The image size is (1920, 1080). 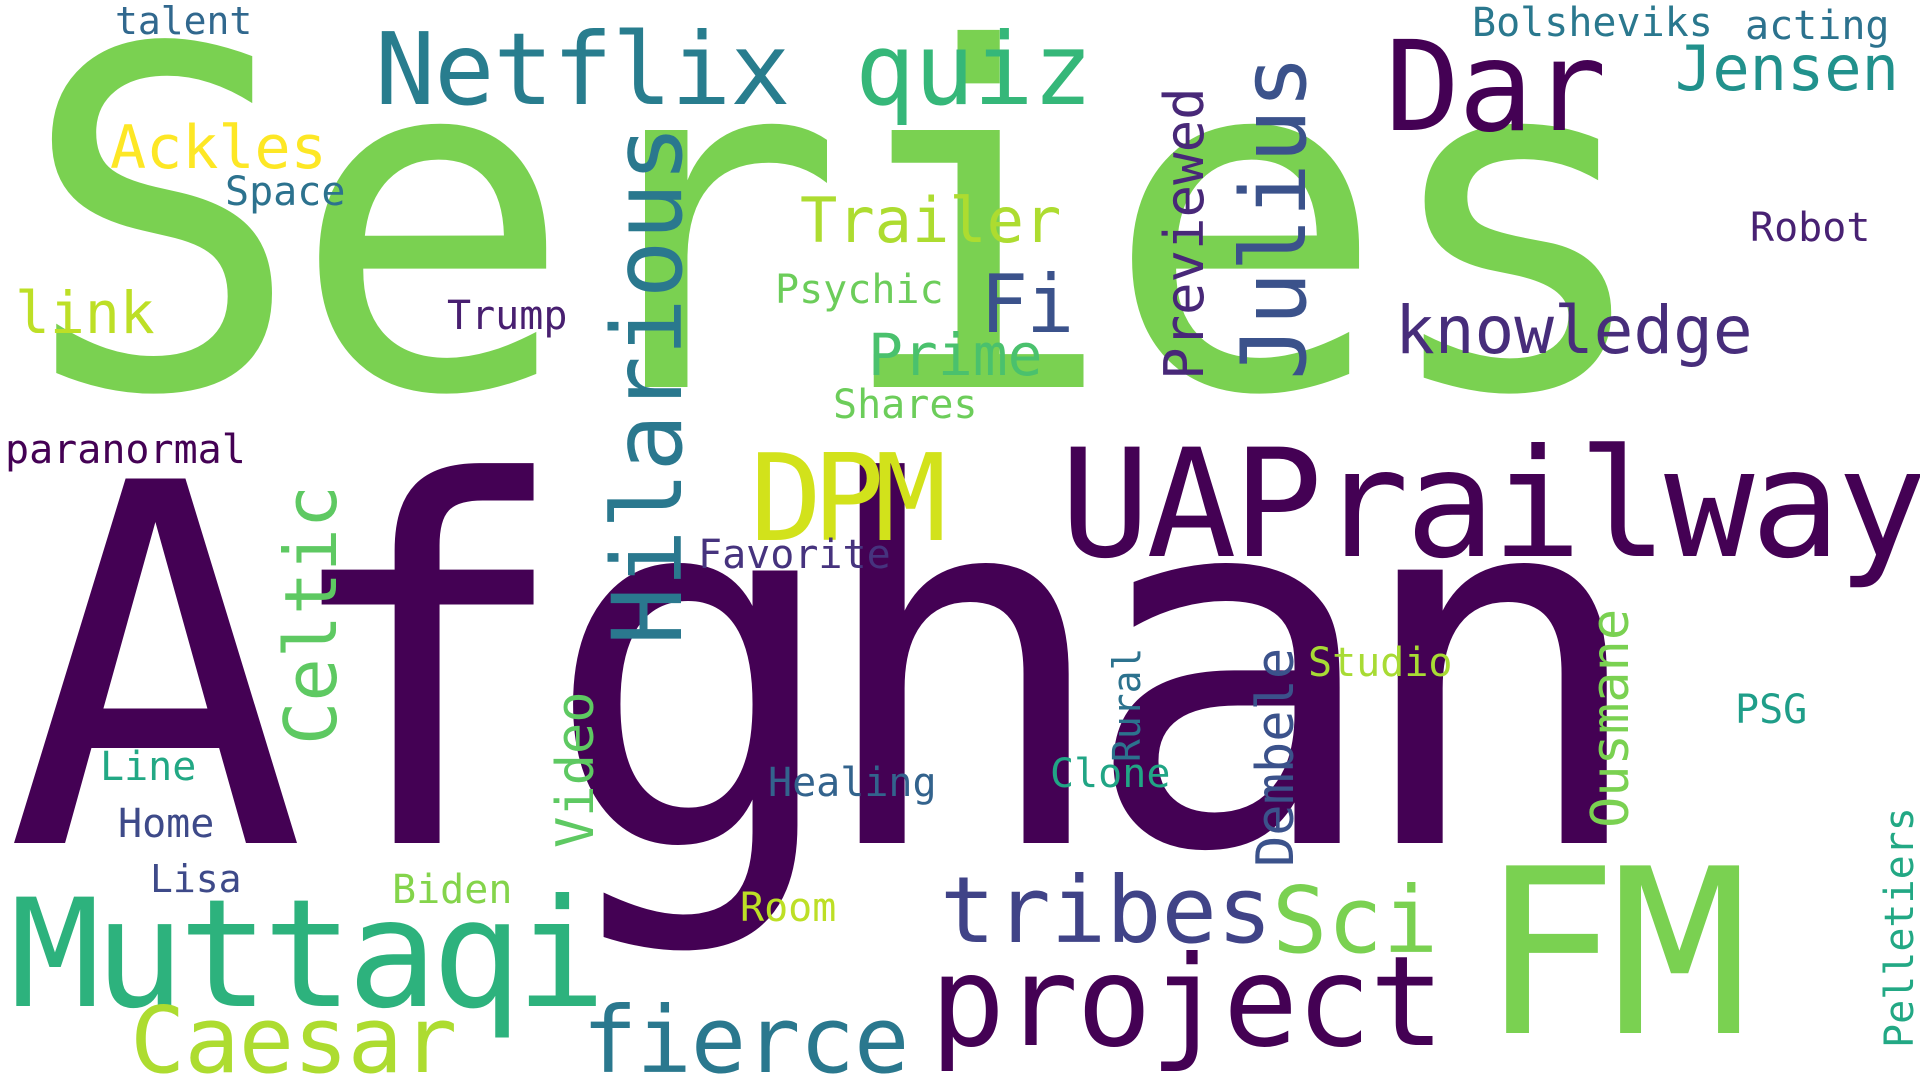 What do you see at coordinates (1611, 718) in the screenshot?
I see `word-ousmane: Ousmane` at bounding box center [1611, 718].